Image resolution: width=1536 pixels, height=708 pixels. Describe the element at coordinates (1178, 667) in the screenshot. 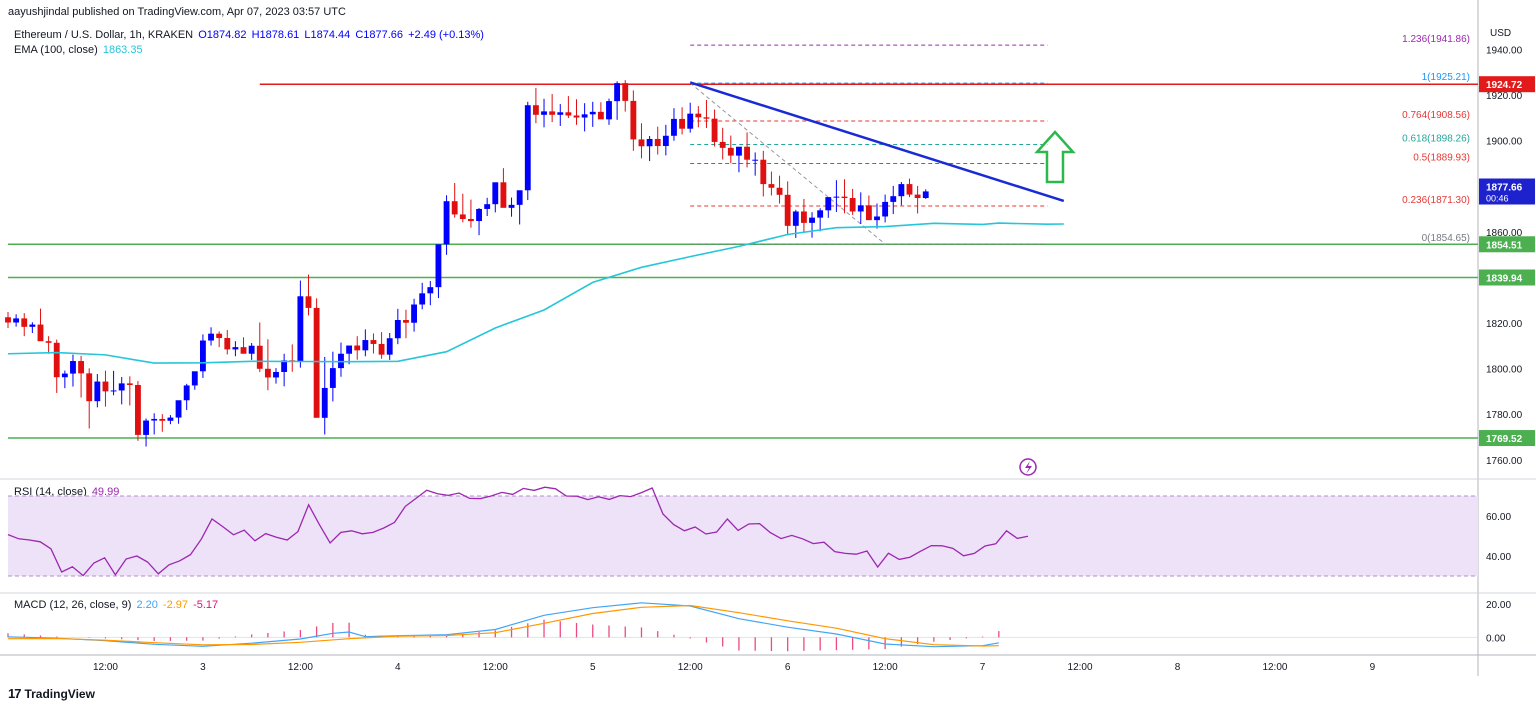

I see `x-tick-label: 8` at that location.